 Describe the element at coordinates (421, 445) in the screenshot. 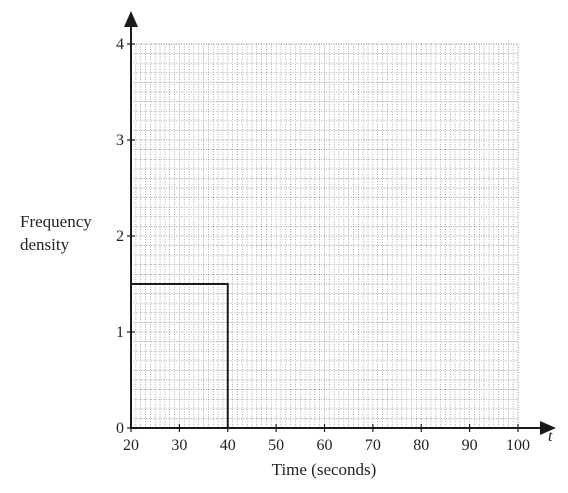

I see `x-tick-label: 80` at that location.